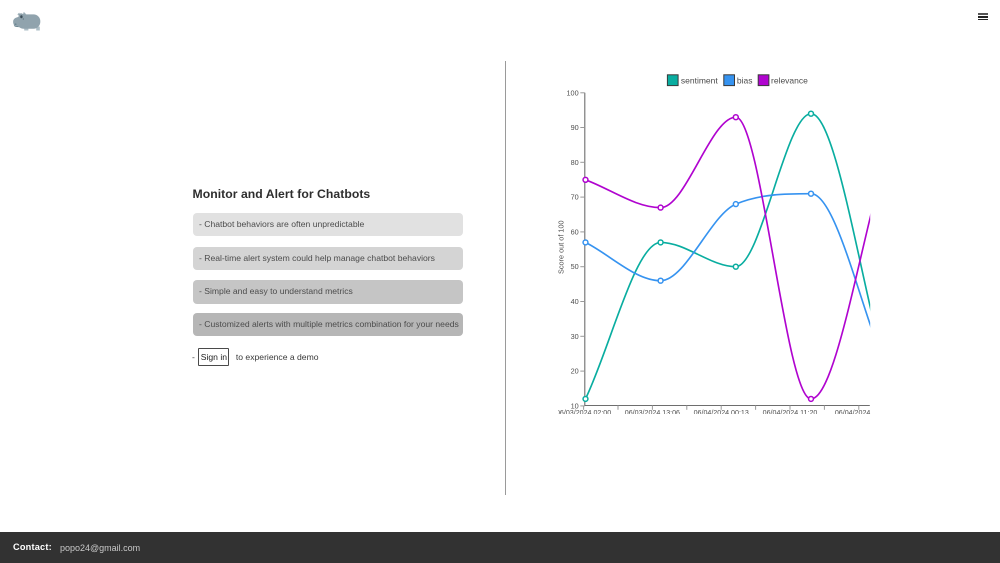  I want to click on svg-text: 50, so click(575, 266).